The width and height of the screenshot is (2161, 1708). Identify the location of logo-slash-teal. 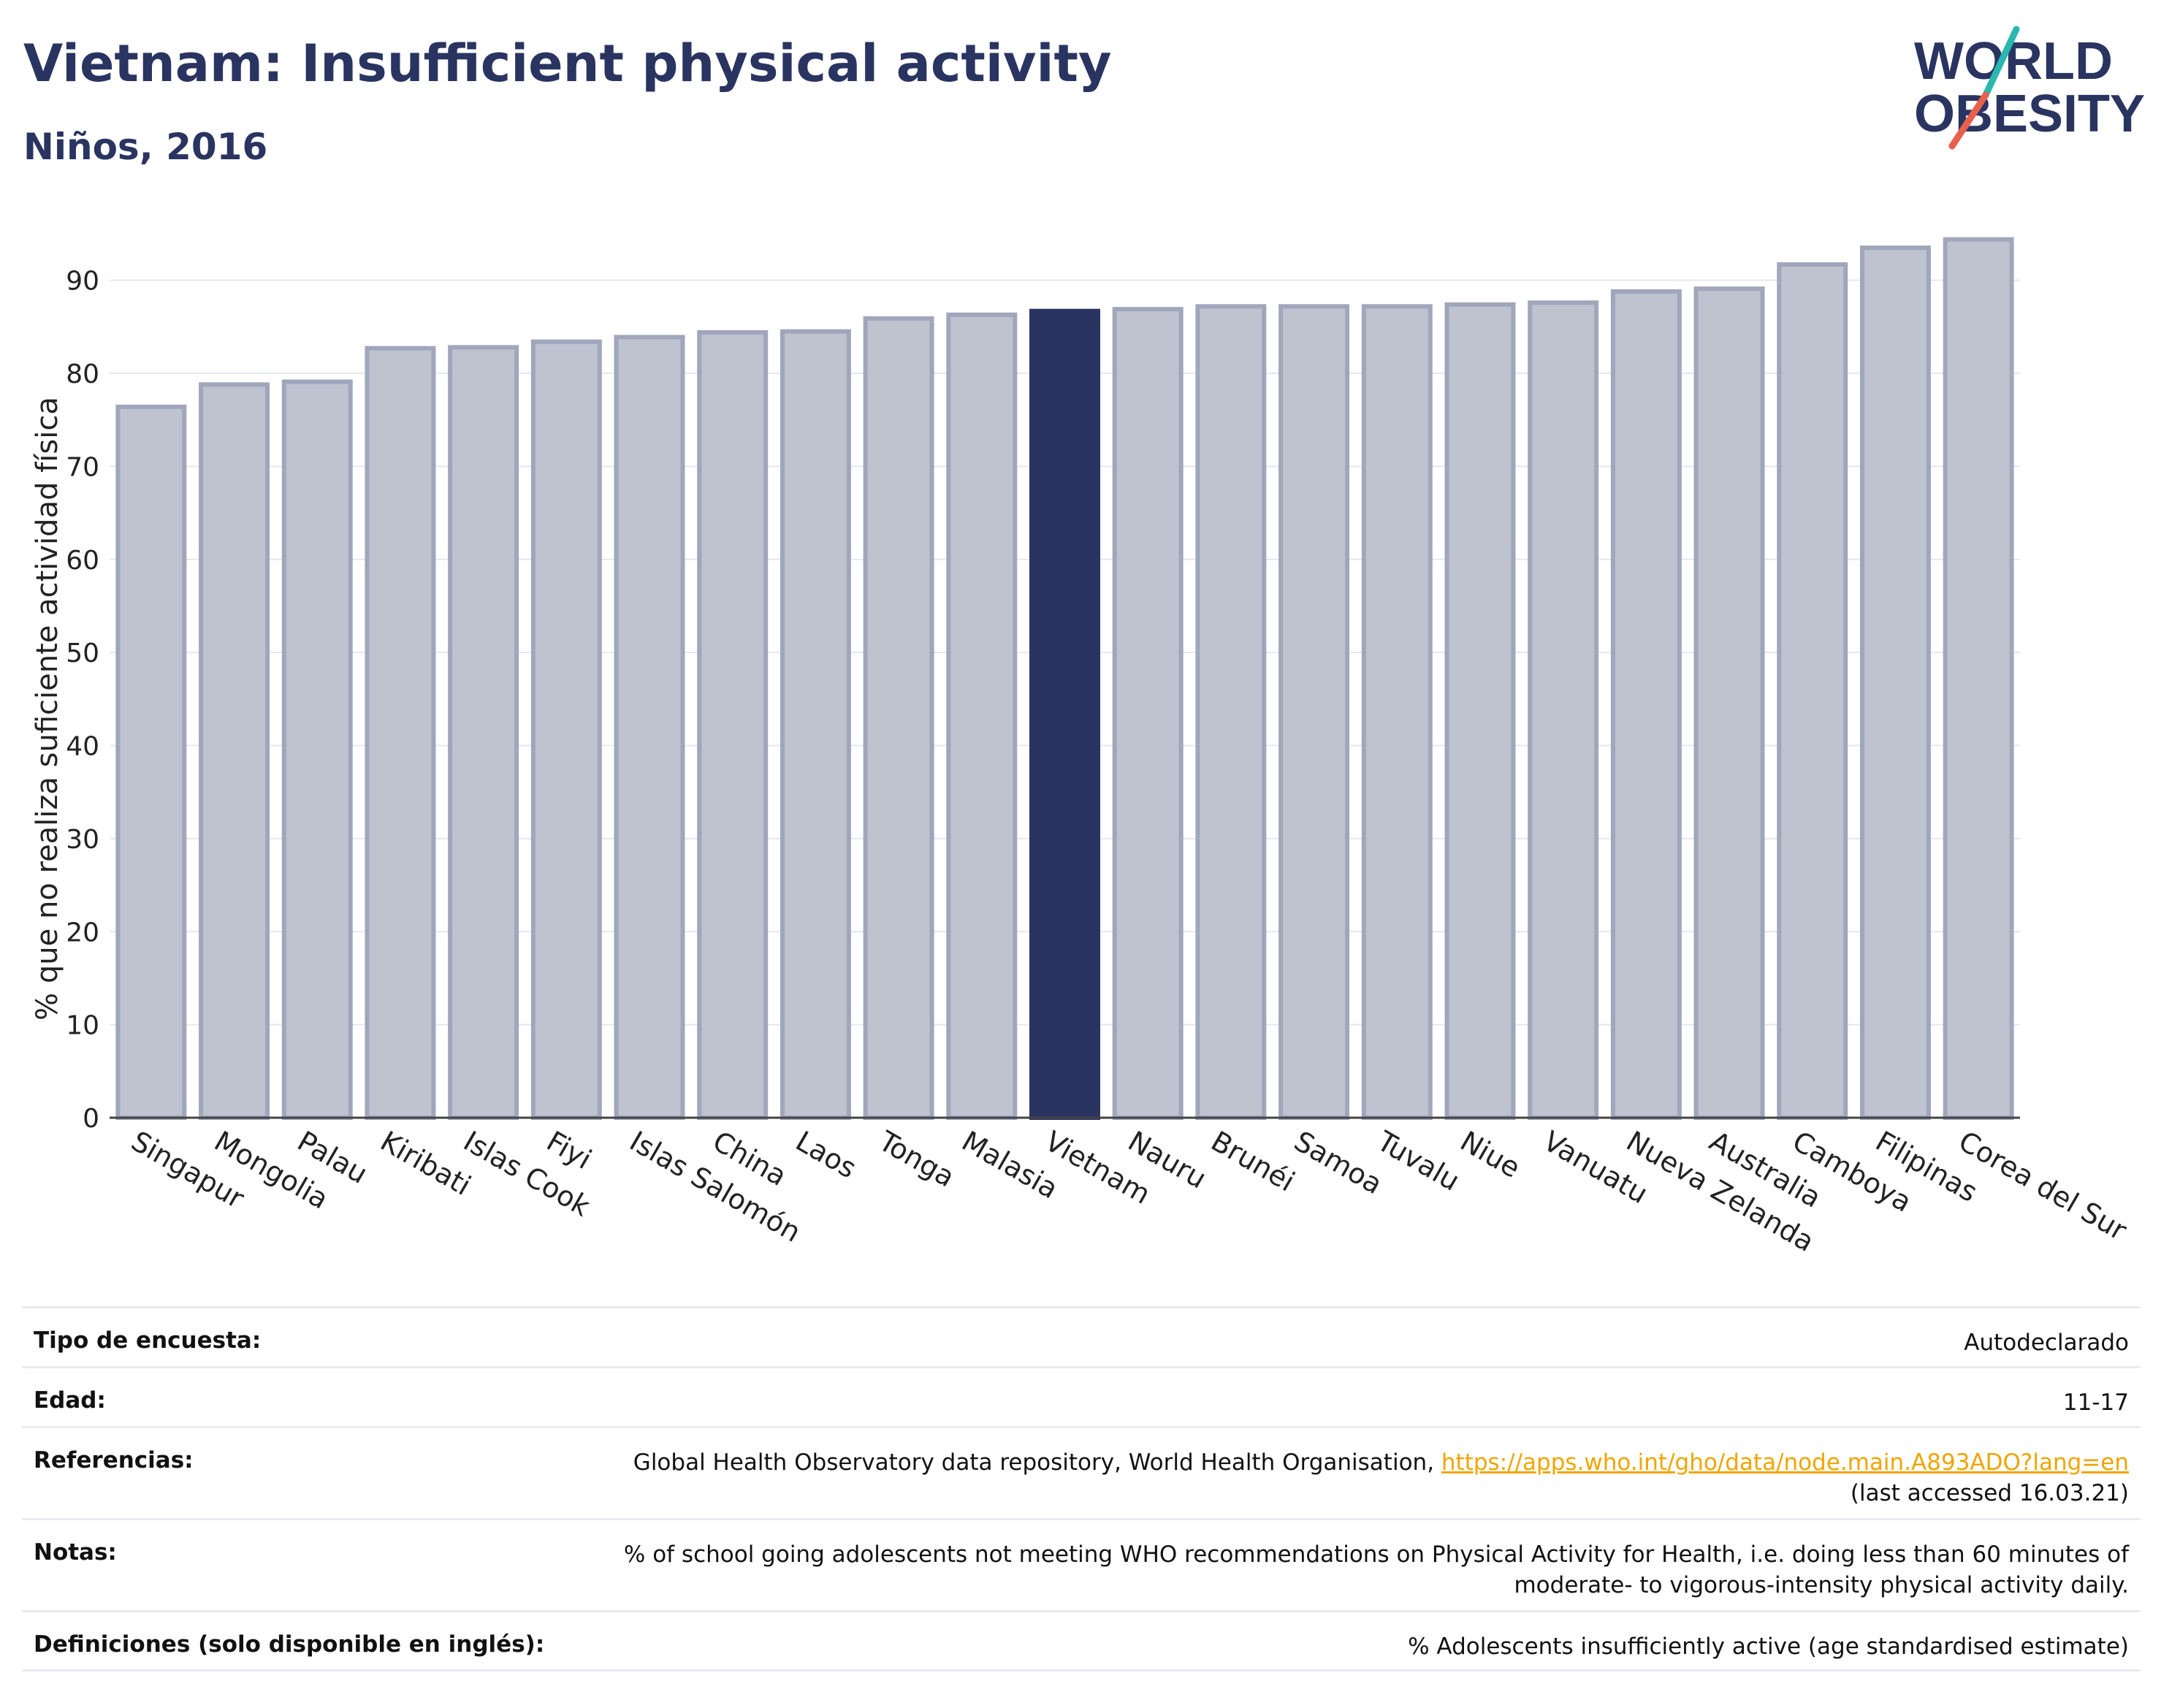
(2001, 63).